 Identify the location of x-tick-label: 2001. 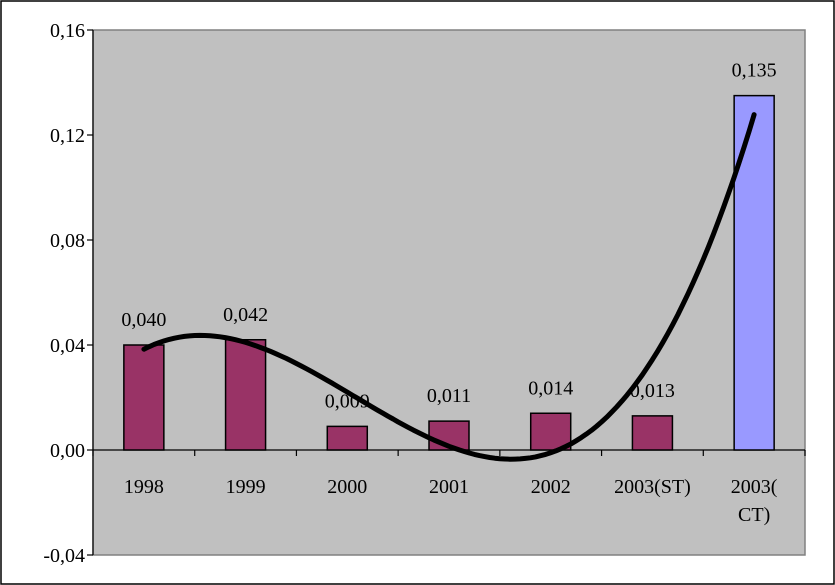
(449, 487).